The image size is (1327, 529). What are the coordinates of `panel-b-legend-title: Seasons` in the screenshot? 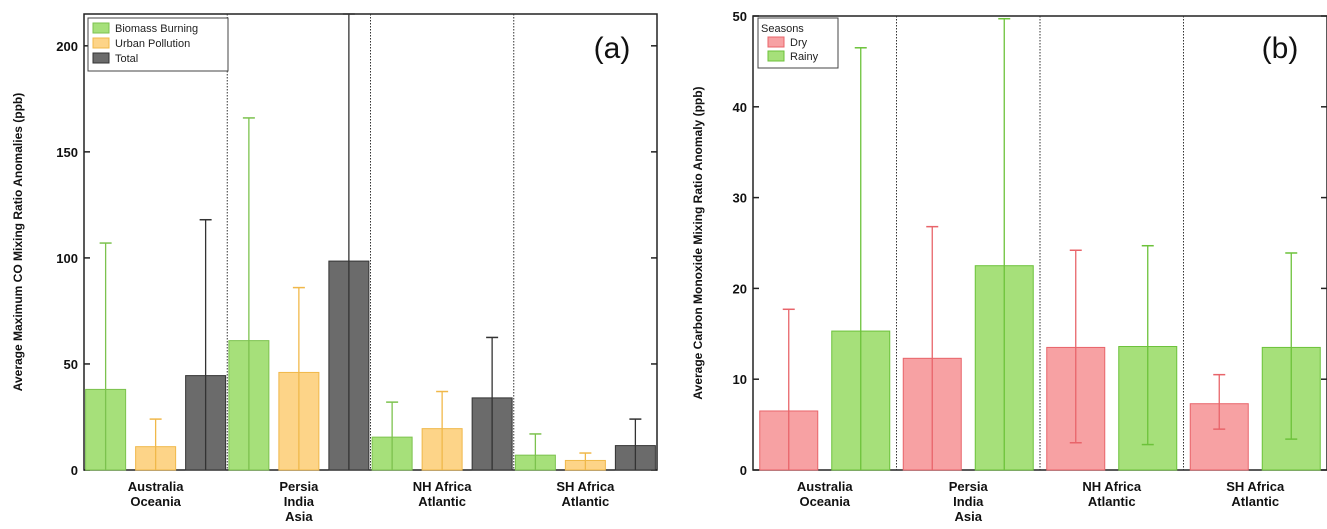 It's located at (782, 29).